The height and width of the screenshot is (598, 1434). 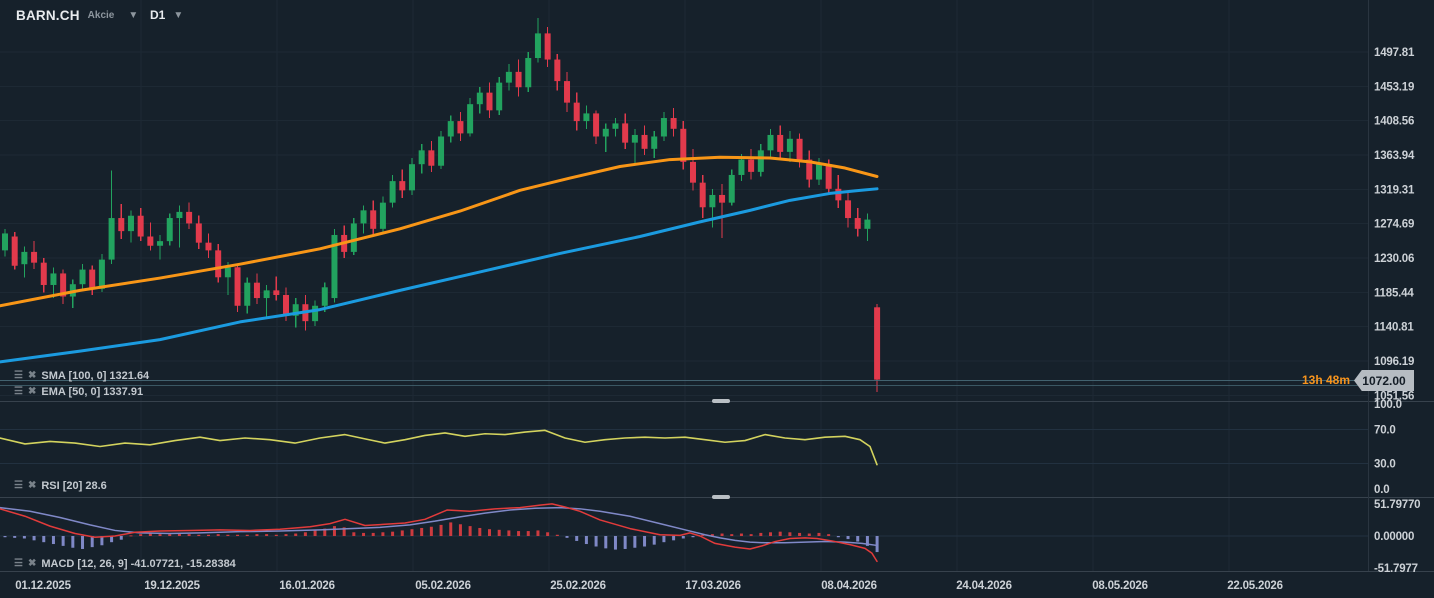 I want to click on ema-label: EMA [50, 0] 1337.91, so click(x=92, y=392).